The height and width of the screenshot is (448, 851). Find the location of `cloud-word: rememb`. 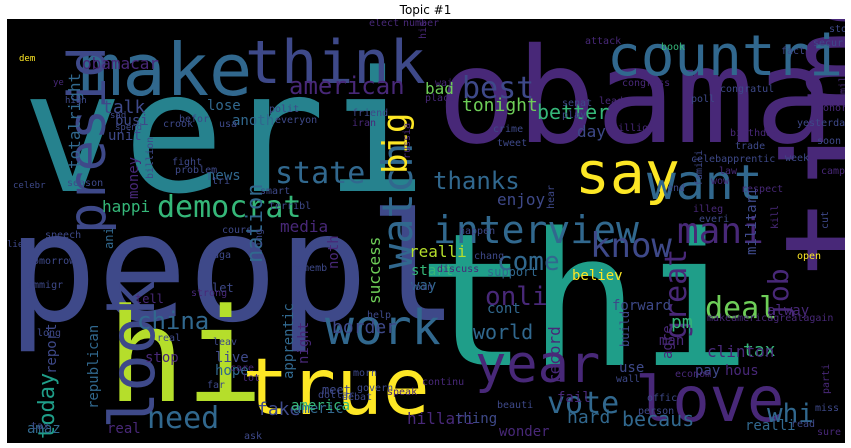

cloud-word: rememb is located at coordinates (309, 268).